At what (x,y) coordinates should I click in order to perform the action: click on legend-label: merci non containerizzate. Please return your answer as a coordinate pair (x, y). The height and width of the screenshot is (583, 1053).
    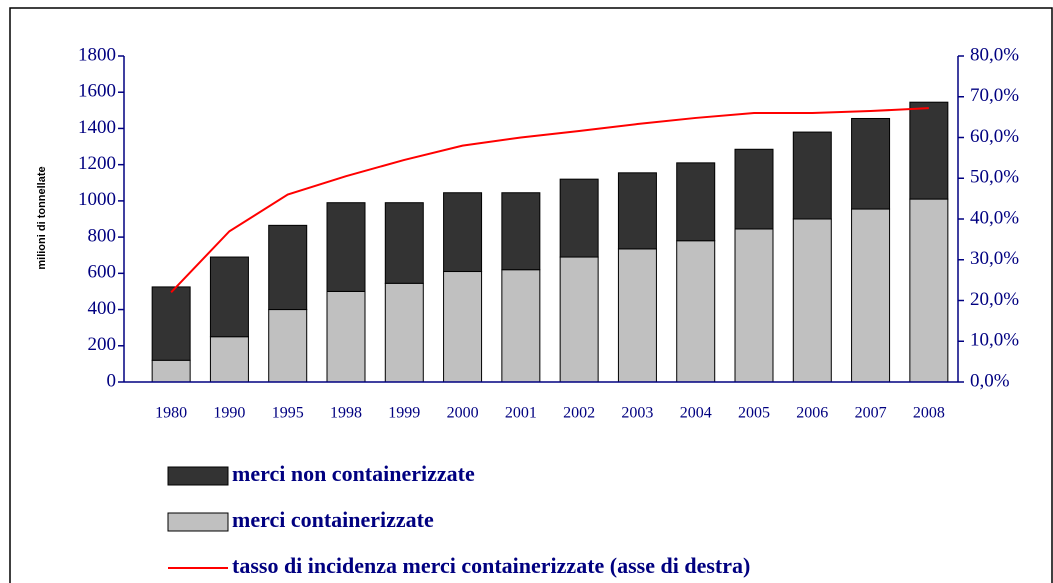
    Looking at the image, I should click on (353, 473).